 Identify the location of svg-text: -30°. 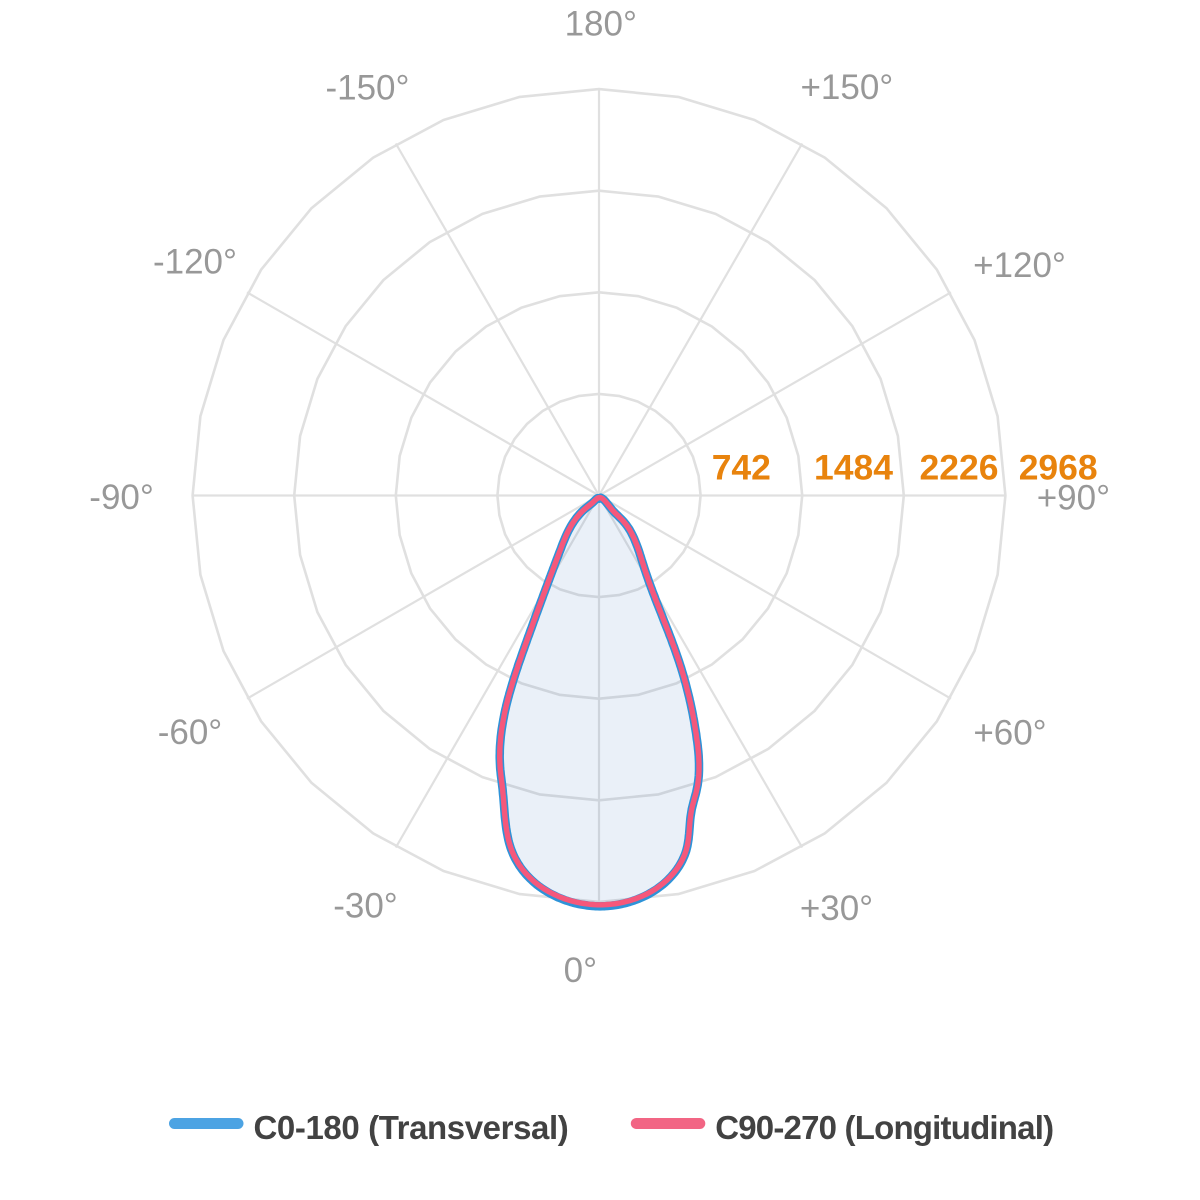
(365, 906).